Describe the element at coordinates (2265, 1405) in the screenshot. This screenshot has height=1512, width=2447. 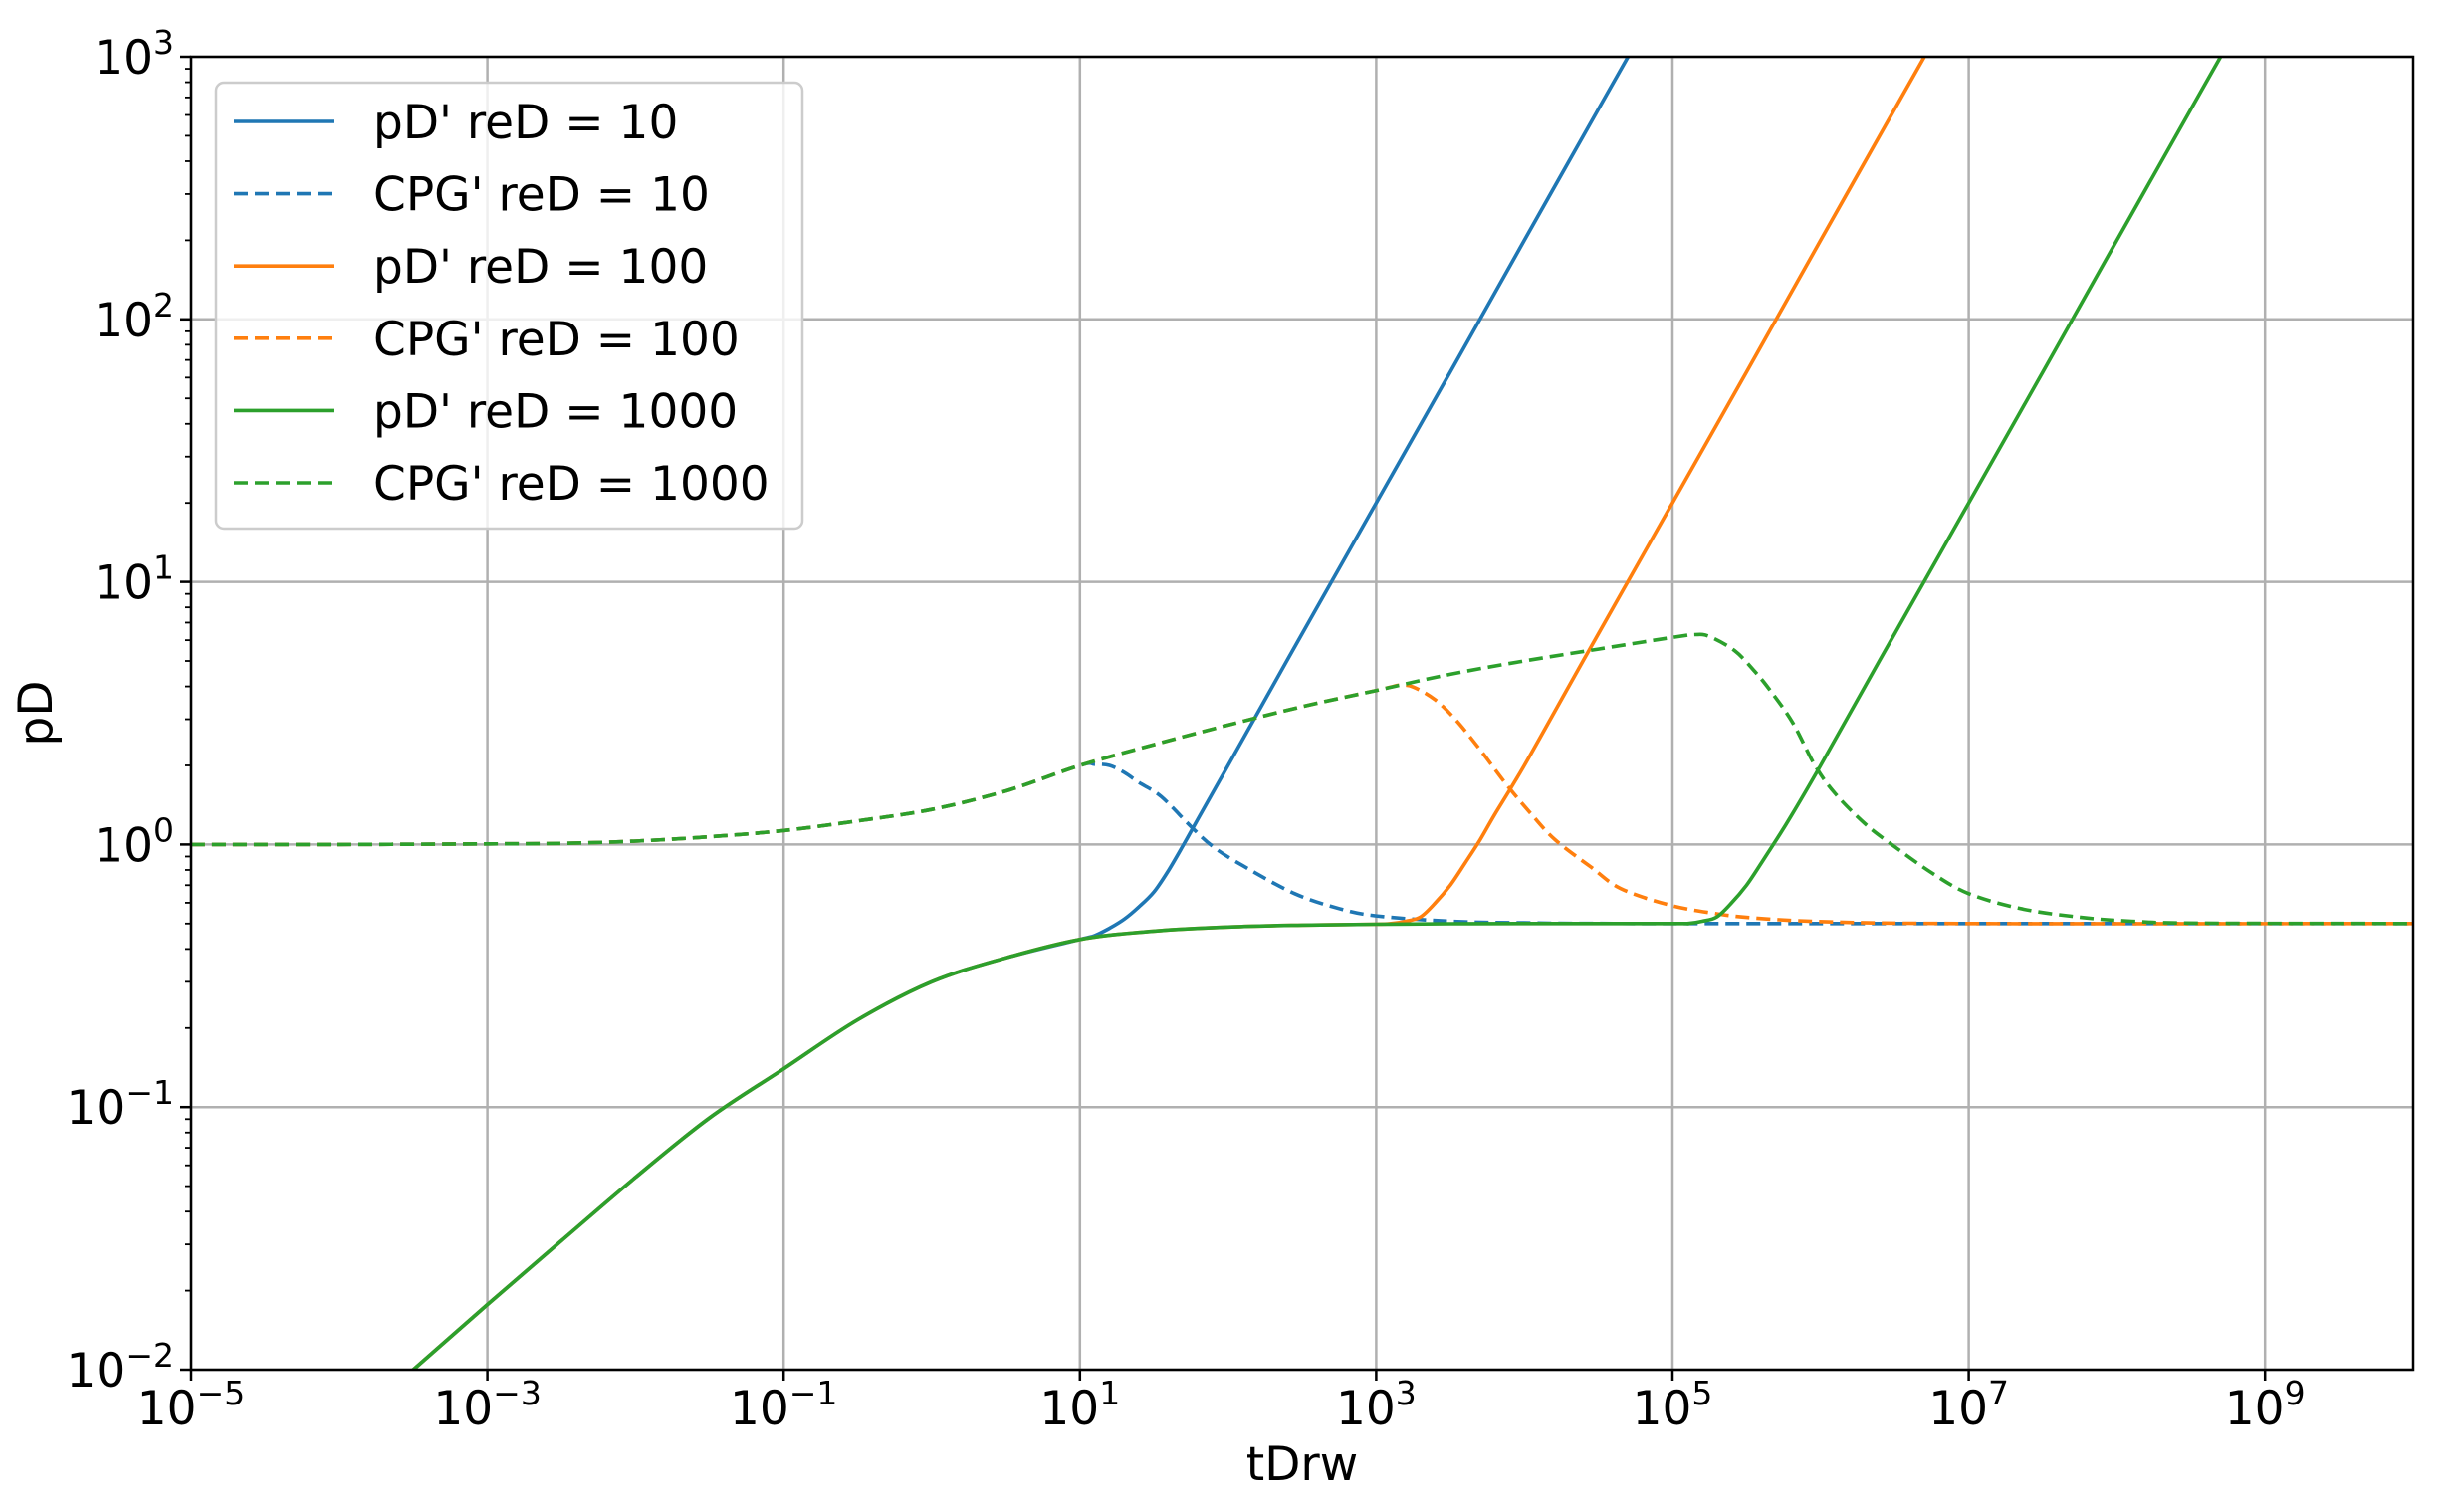
I see `x-tick-label: 10⁹` at that location.